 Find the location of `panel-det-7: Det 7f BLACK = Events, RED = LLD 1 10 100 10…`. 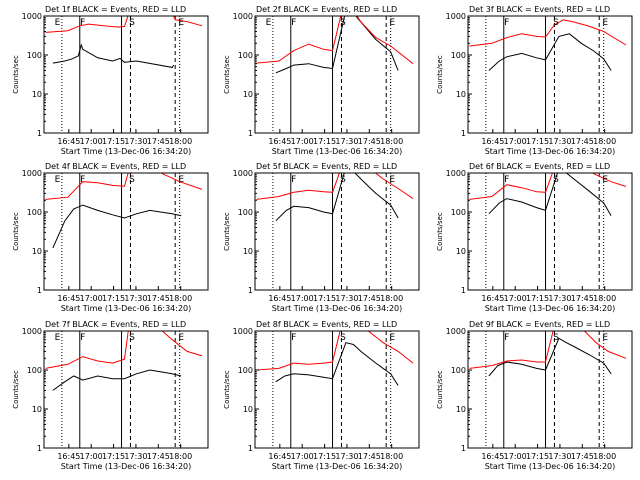

panel-det-7: Det 7f BLACK = Events, RED = LLD 1 10 100 10… is located at coordinates (110, 395).